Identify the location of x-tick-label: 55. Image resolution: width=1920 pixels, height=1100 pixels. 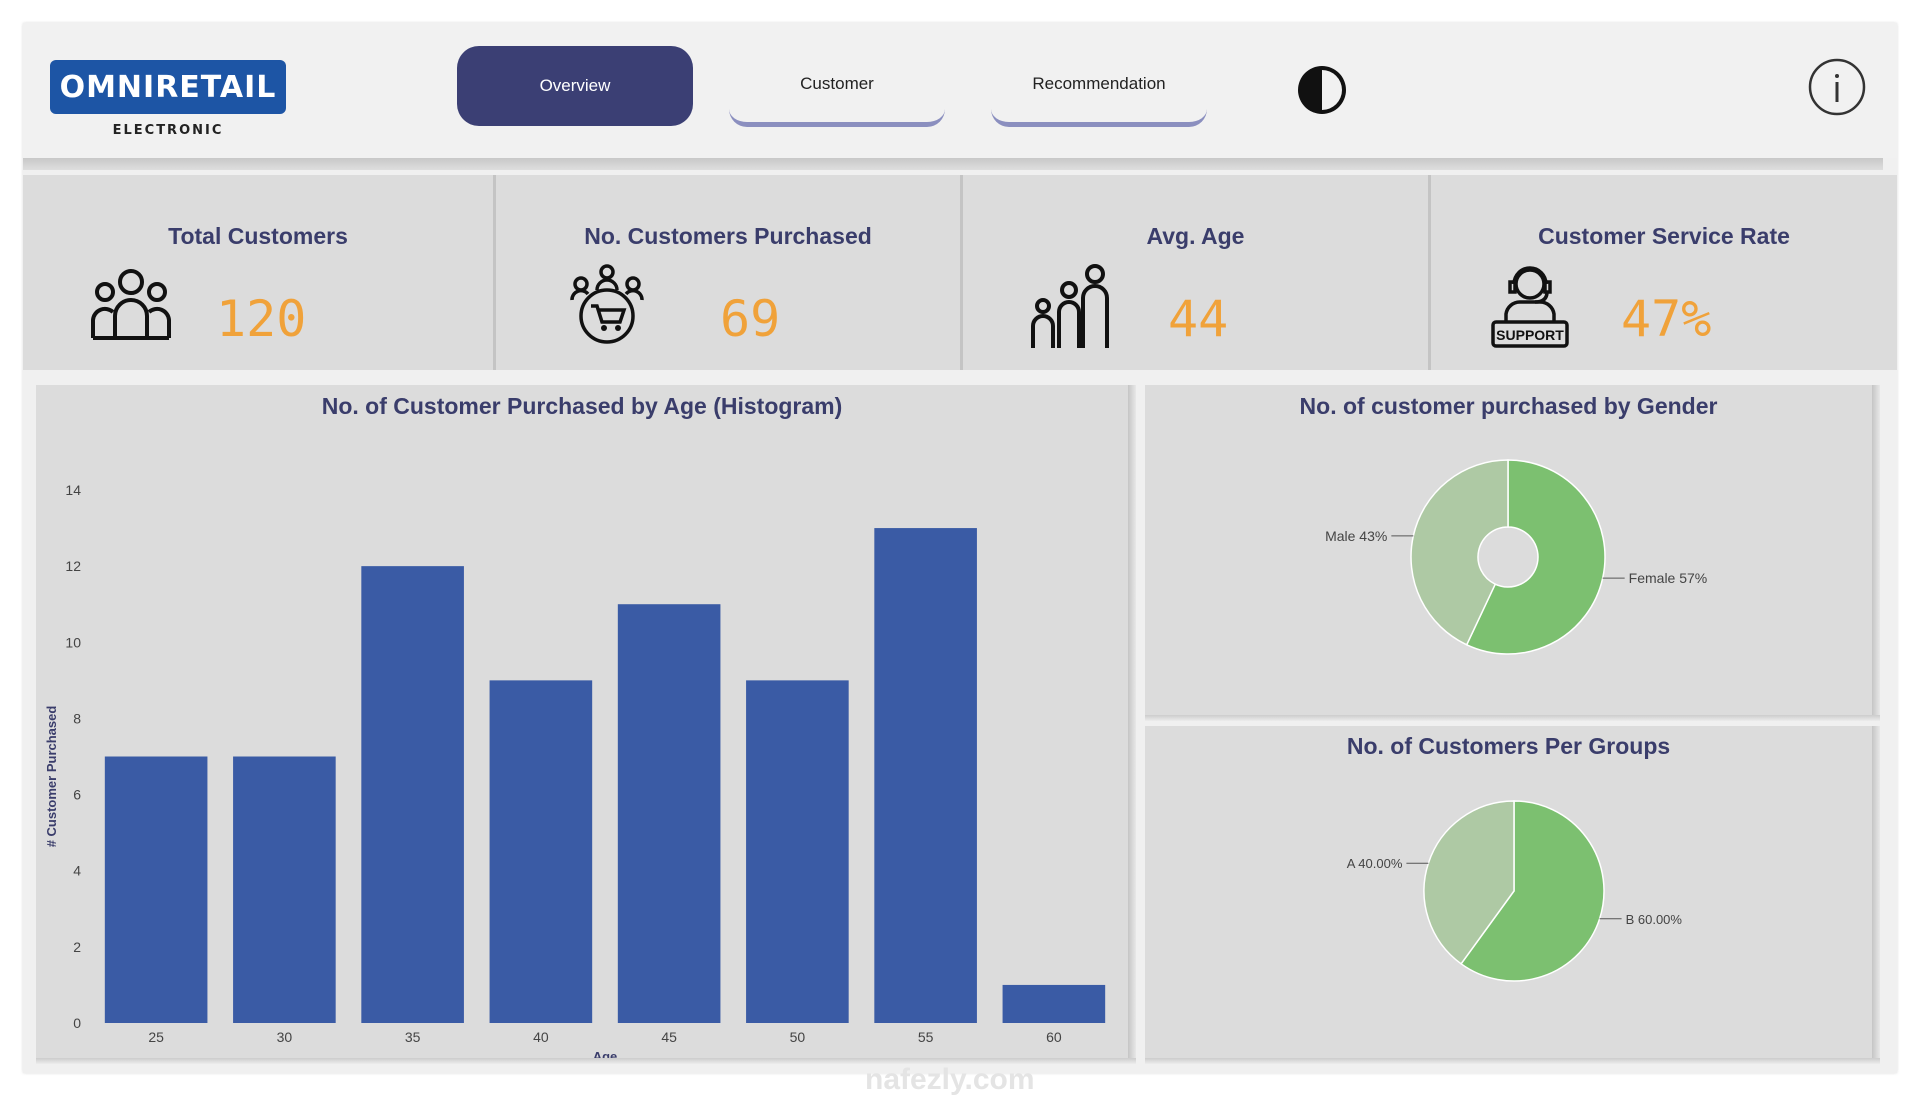
(926, 1037).